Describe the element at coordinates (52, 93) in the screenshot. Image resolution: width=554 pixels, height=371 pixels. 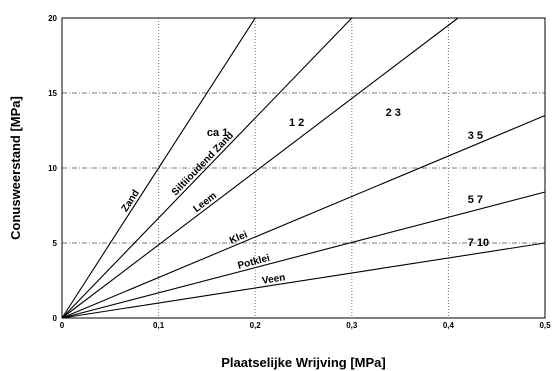
I see `y-tick-label: 15` at that location.